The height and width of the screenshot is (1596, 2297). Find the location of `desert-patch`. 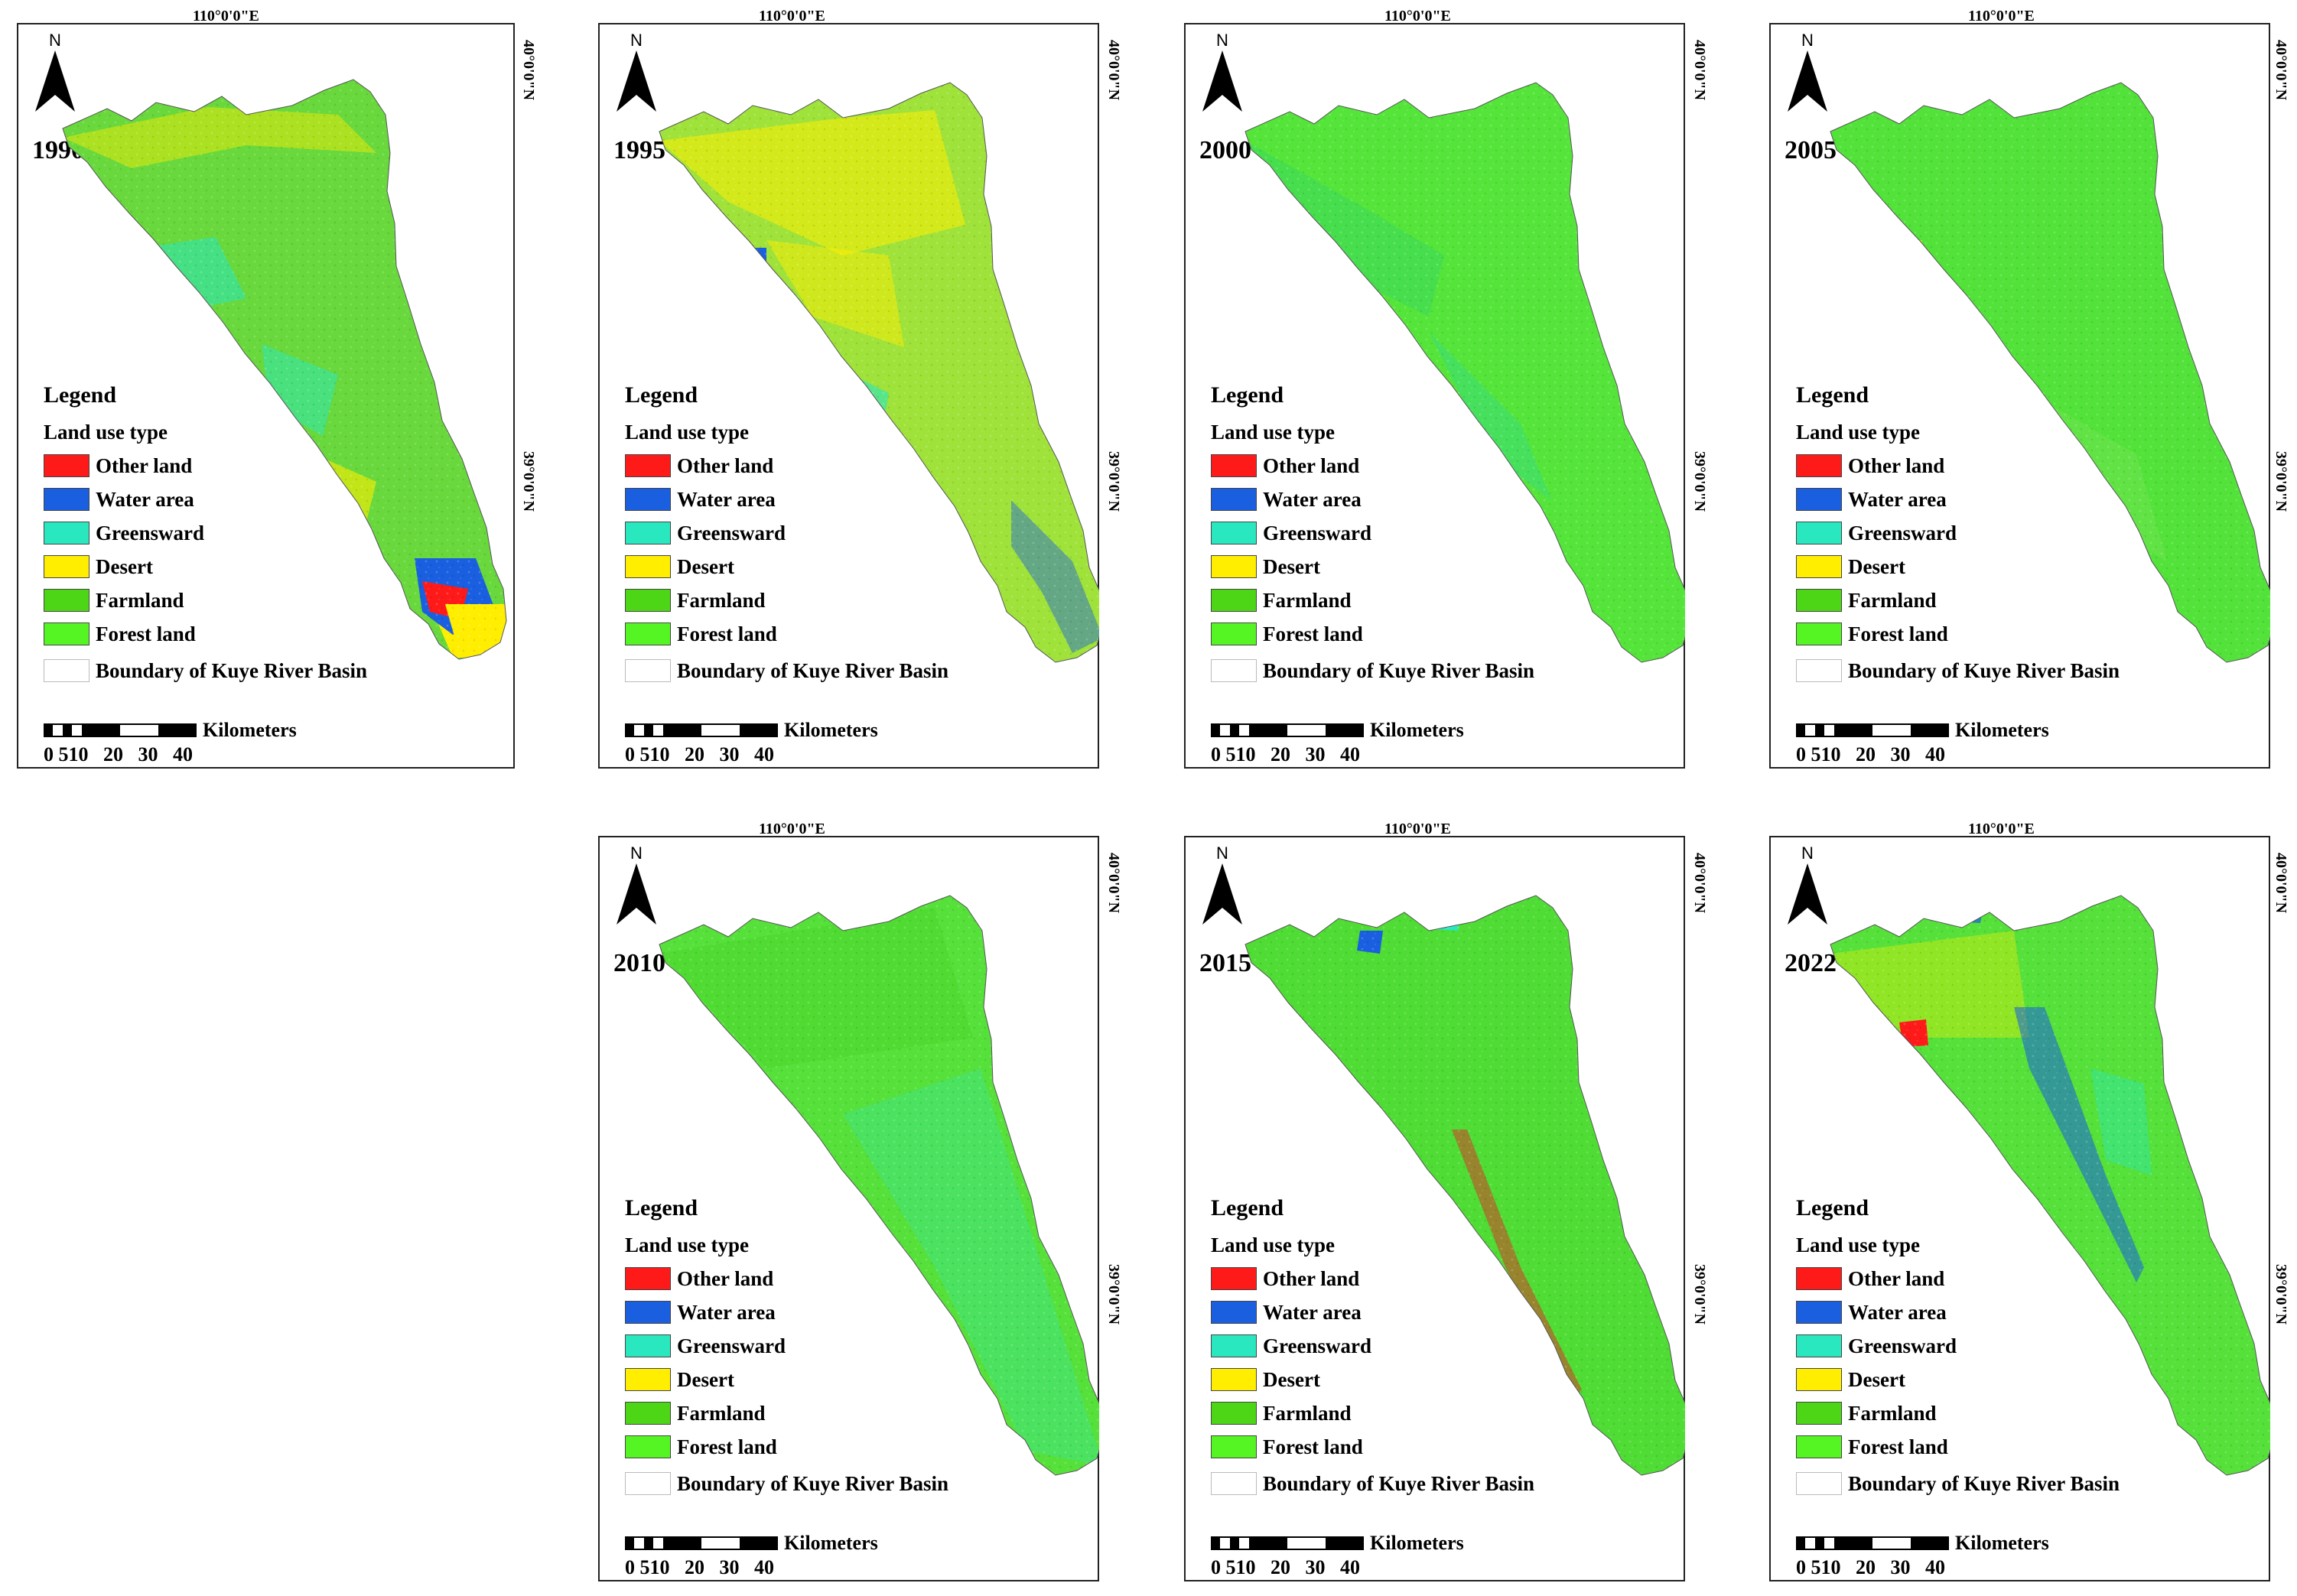

desert-patch is located at coordinates (1895, 293).